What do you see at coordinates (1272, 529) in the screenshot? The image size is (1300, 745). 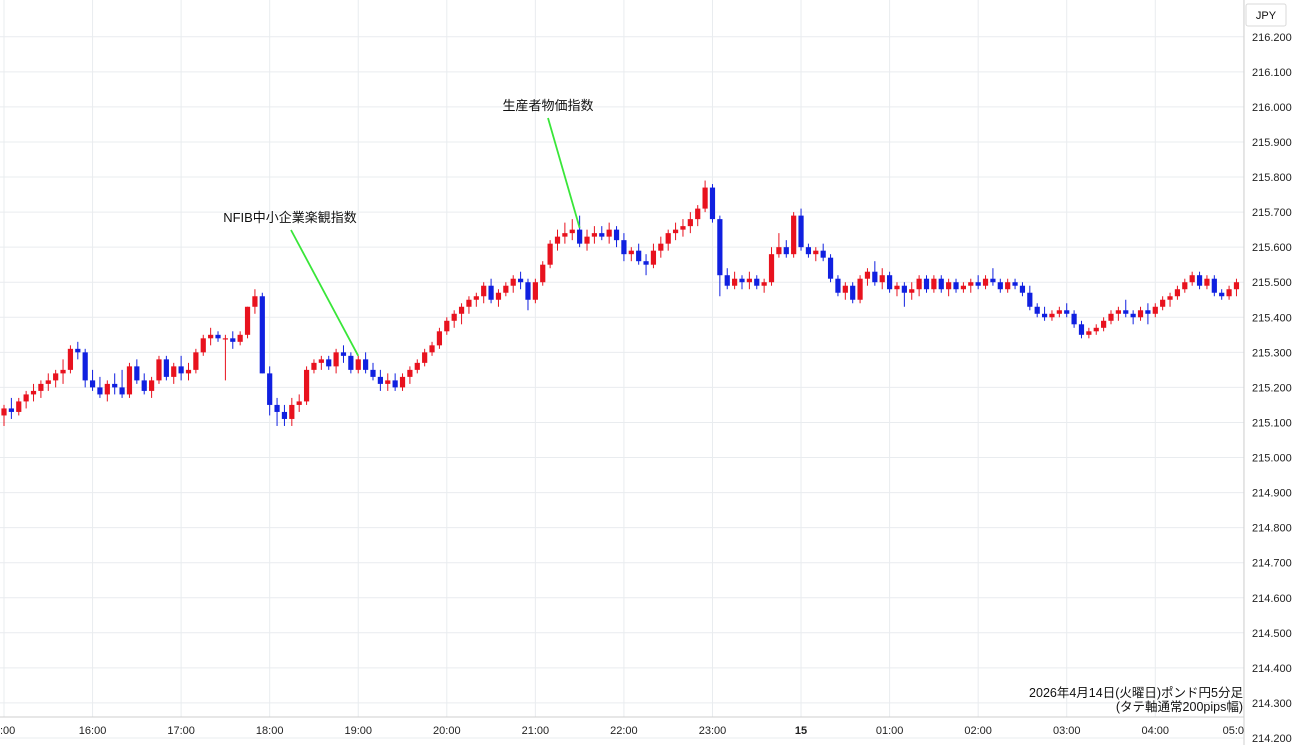 I see `y-tick-label: 214.800` at bounding box center [1272, 529].